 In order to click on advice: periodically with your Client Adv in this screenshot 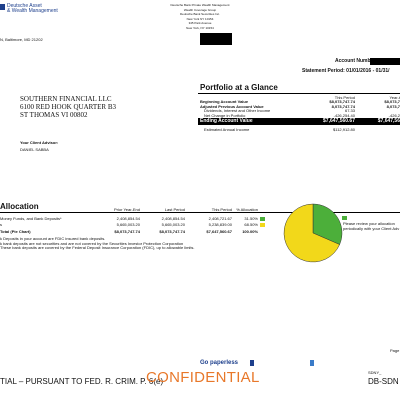, I will do `click(371, 228)`.